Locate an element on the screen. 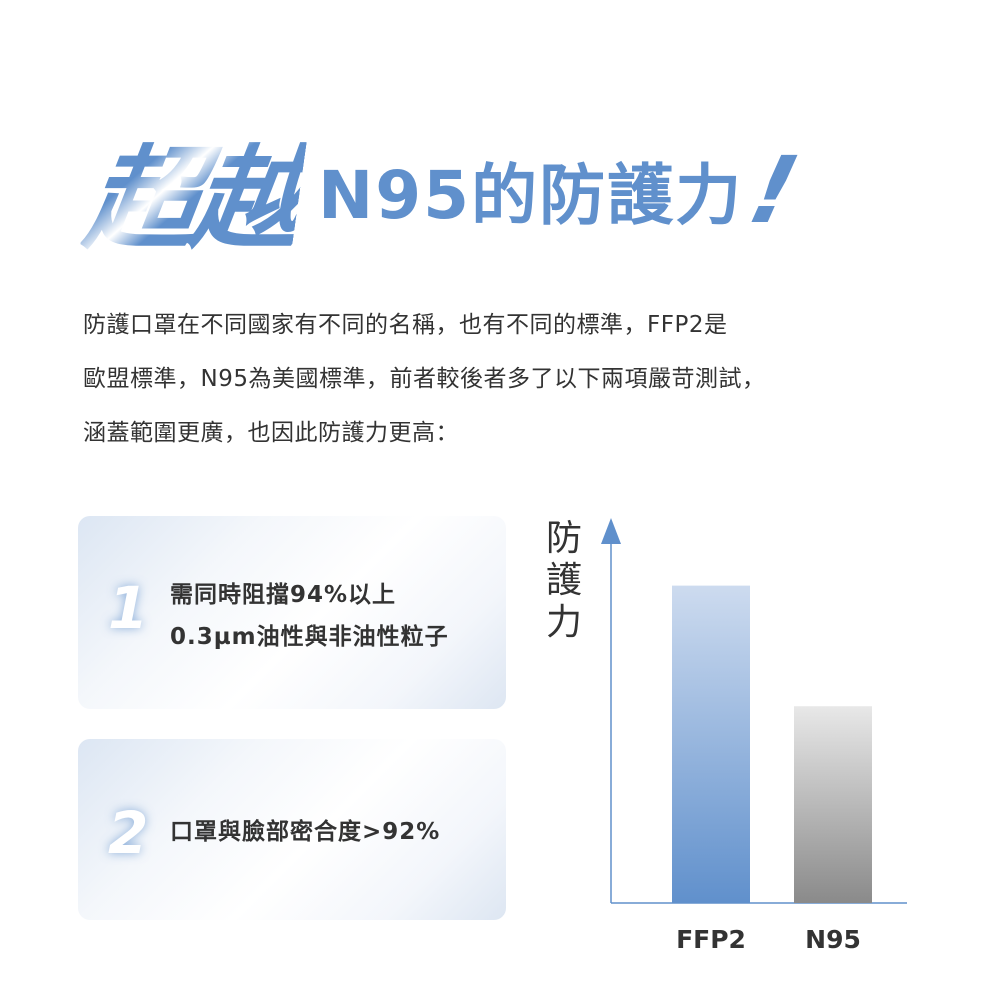 The image size is (1000, 1000). headline-text: N95的防護力 is located at coordinates (531, 195).